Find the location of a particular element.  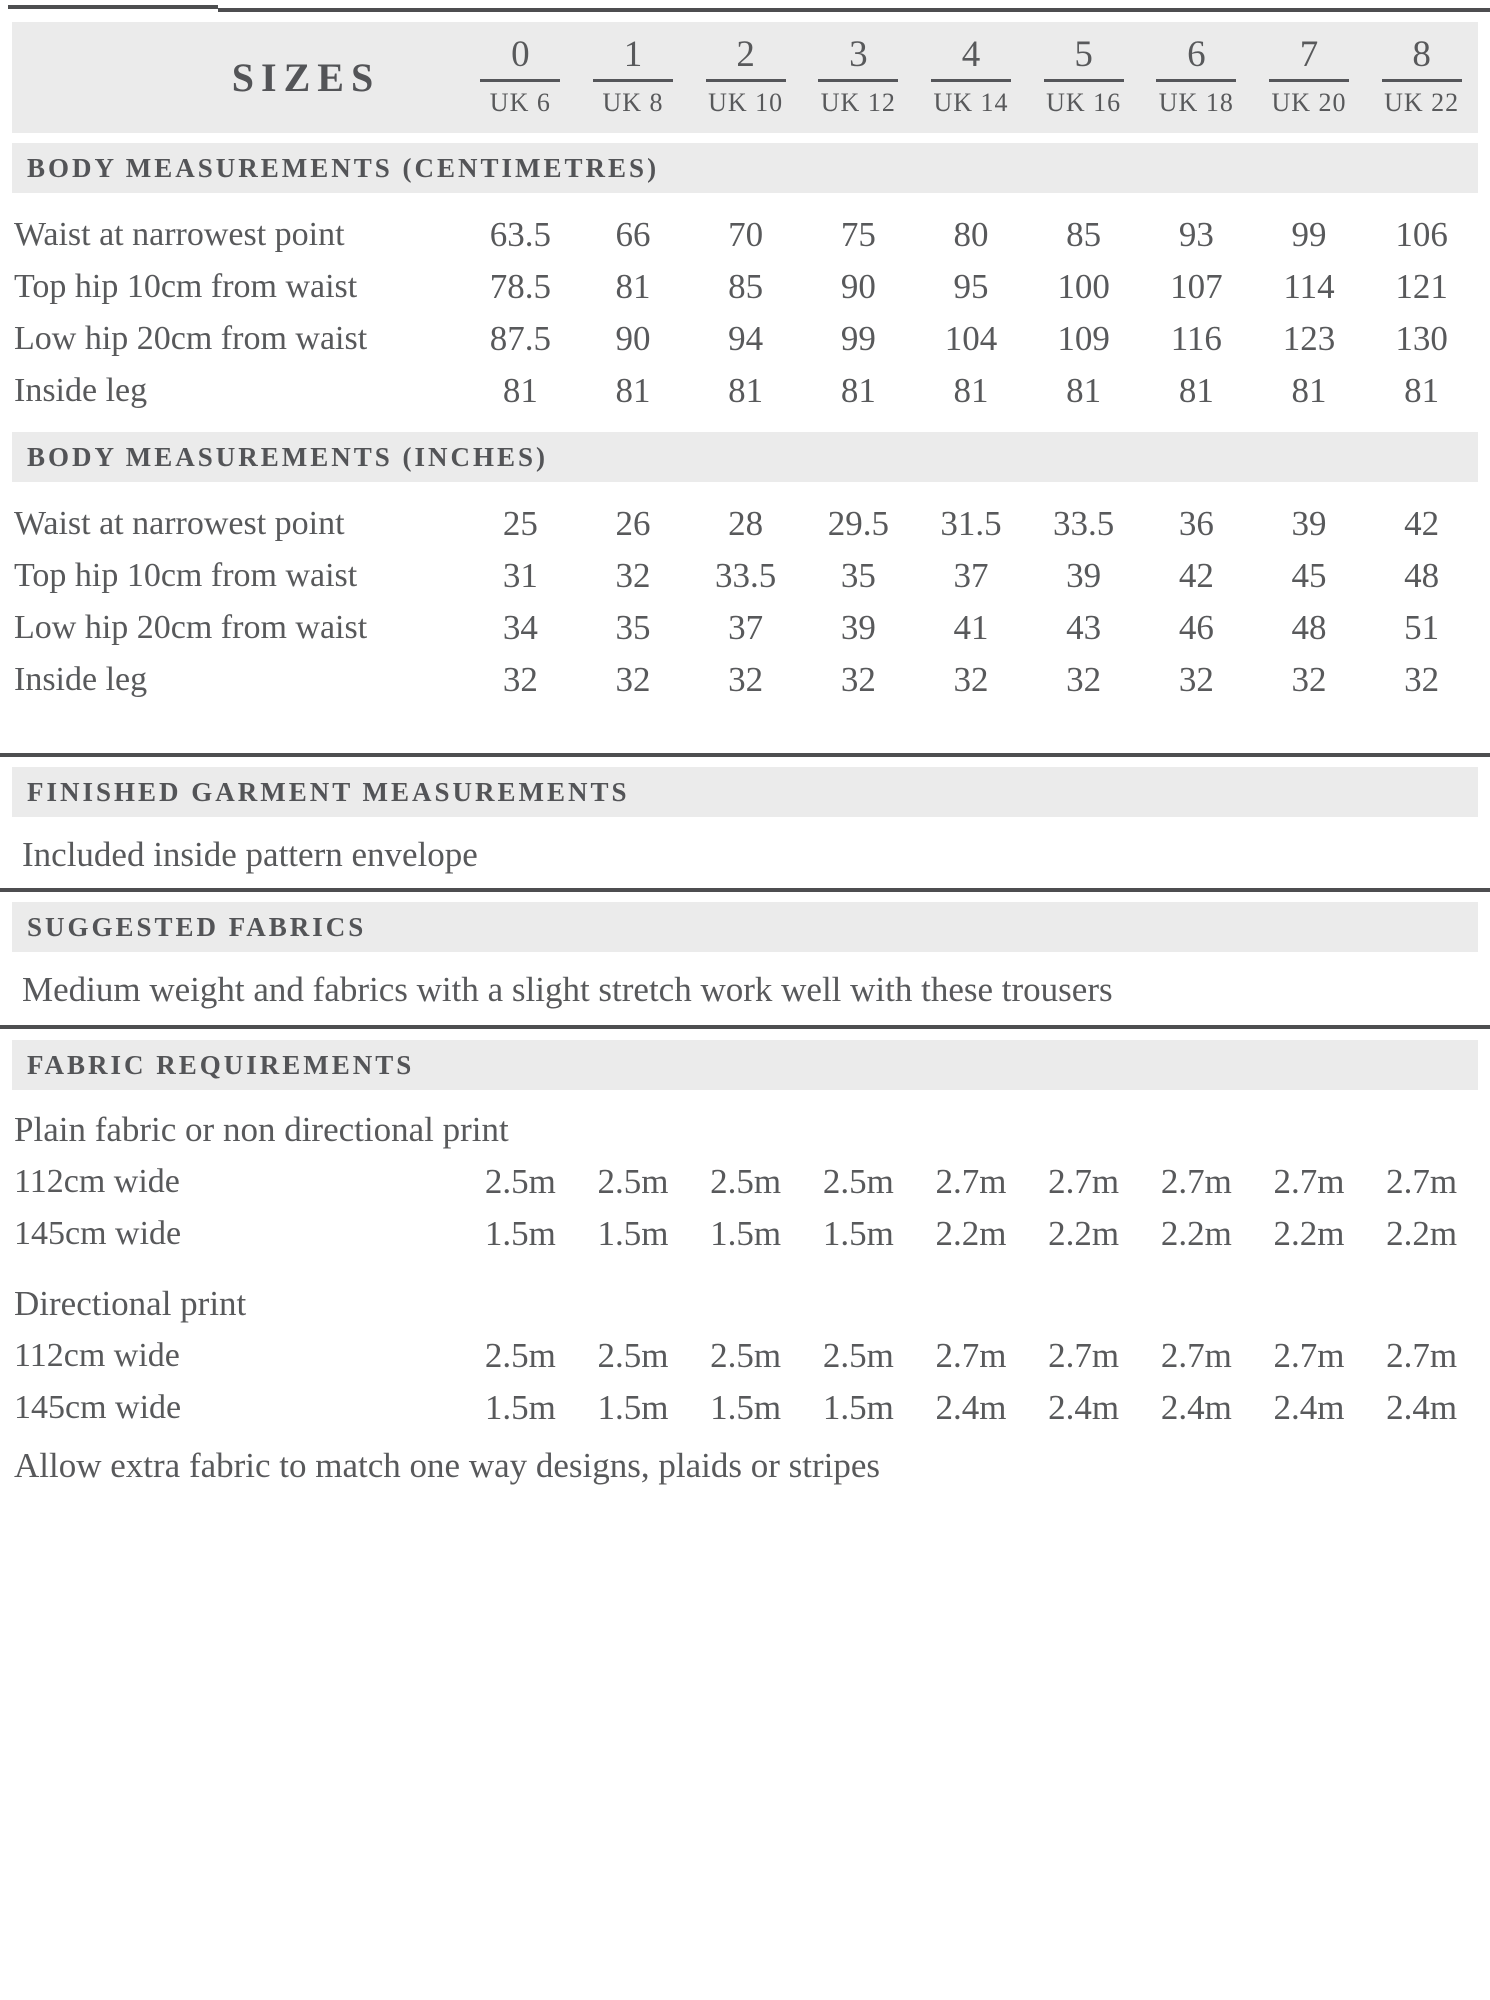

size-number: 7 is located at coordinates (1309, 54).